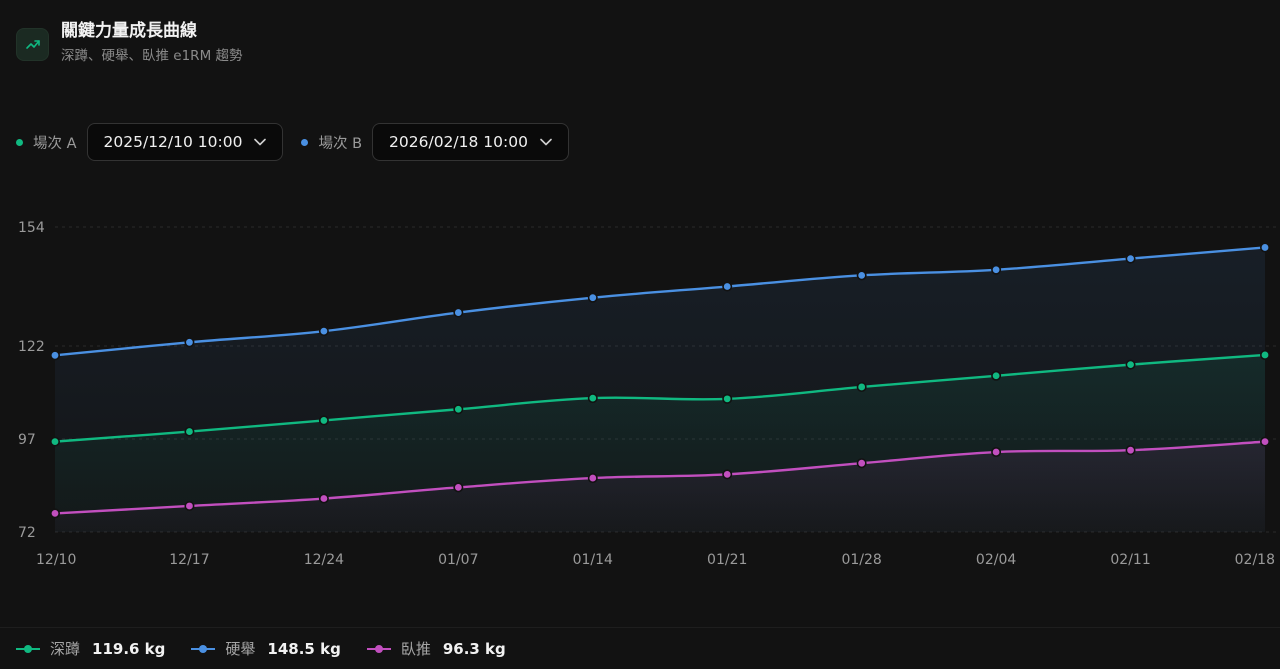  What do you see at coordinates (266, 648) in the screenshot?
I see `legend-item-deadlift: 硬舉 148.5 kg` at bounding box center [266, 648].